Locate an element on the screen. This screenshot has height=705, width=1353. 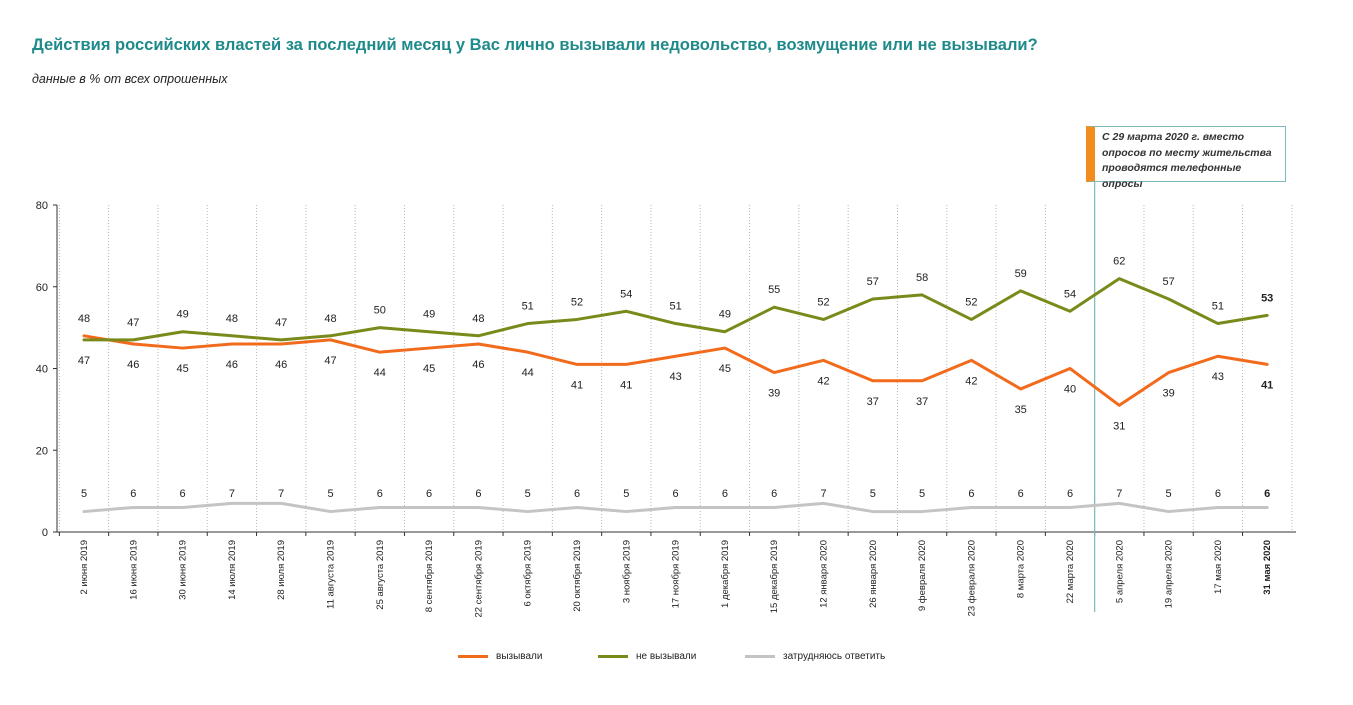
data-label-series1: 41 is located at coordinates (577, 385).